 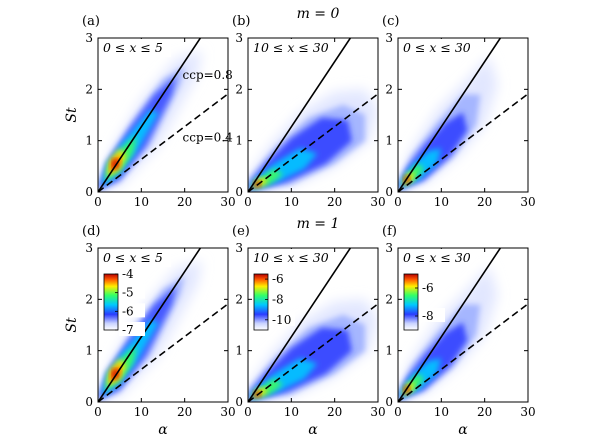 What do you see at coordinates (318, 14) in the screenshot?
I see `row-title-m0: m = 0` at bounding box center [318, 14].